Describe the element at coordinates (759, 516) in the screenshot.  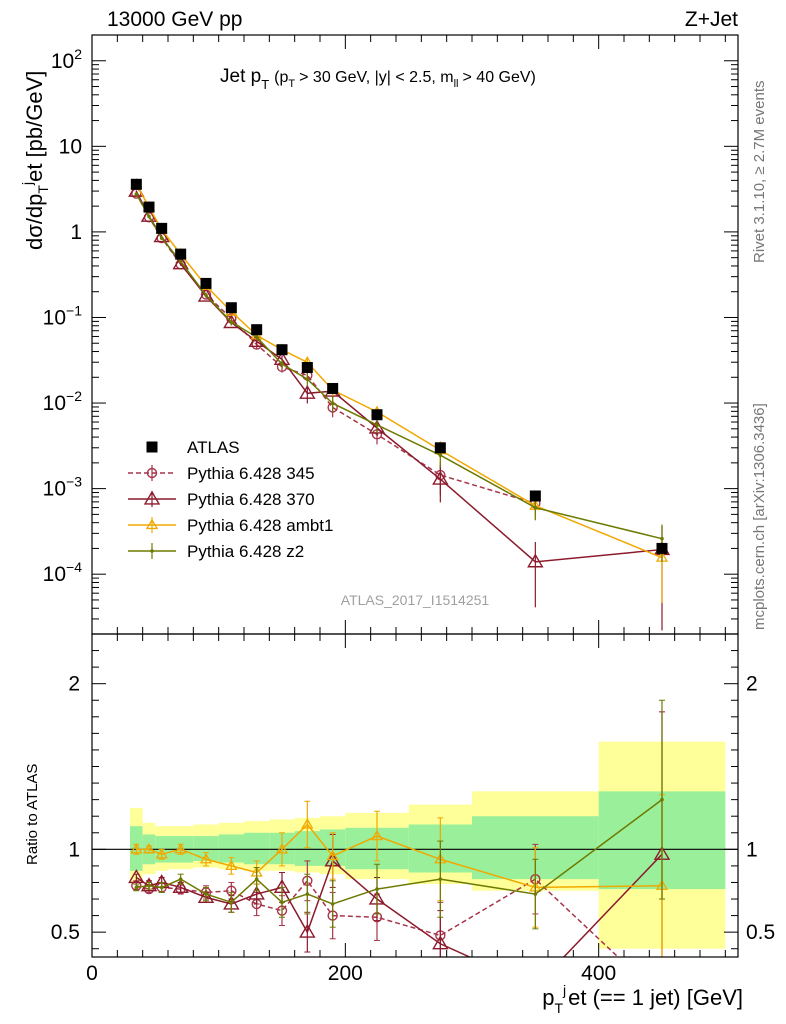
I see `mcplots-label: mcplots.cern.ch [arXiv:1306.3436]` at that location.